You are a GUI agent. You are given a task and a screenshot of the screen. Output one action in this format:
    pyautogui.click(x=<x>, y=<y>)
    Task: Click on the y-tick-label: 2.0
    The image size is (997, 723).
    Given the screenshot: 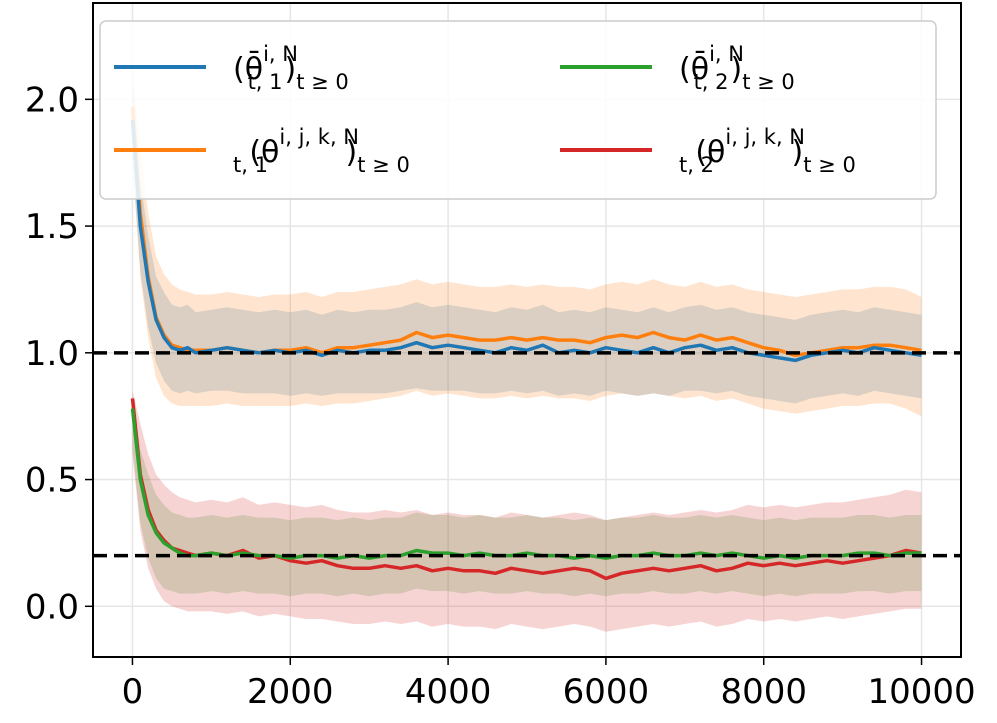 What is the action you would take?
    pyautogui.click(x=52, y=100)
    